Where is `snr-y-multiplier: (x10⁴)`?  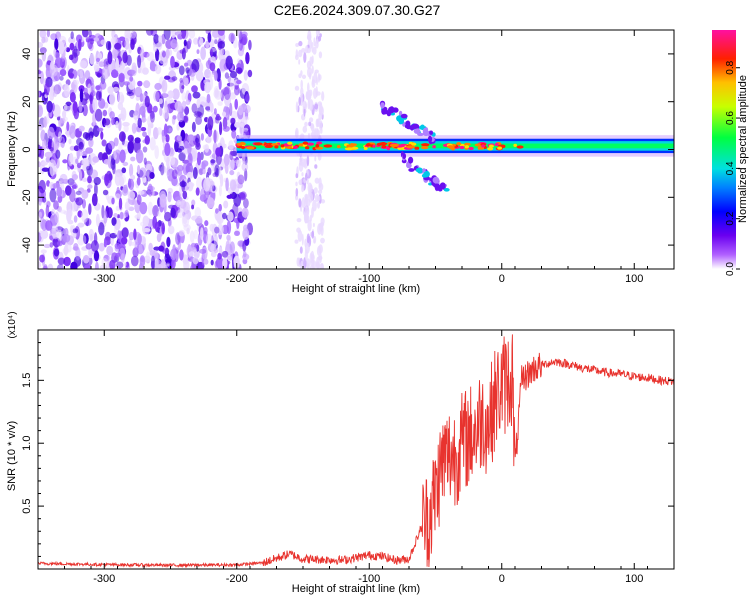
snr-y-multiplier: (x10⁴) is located at coordinates (12, 324).